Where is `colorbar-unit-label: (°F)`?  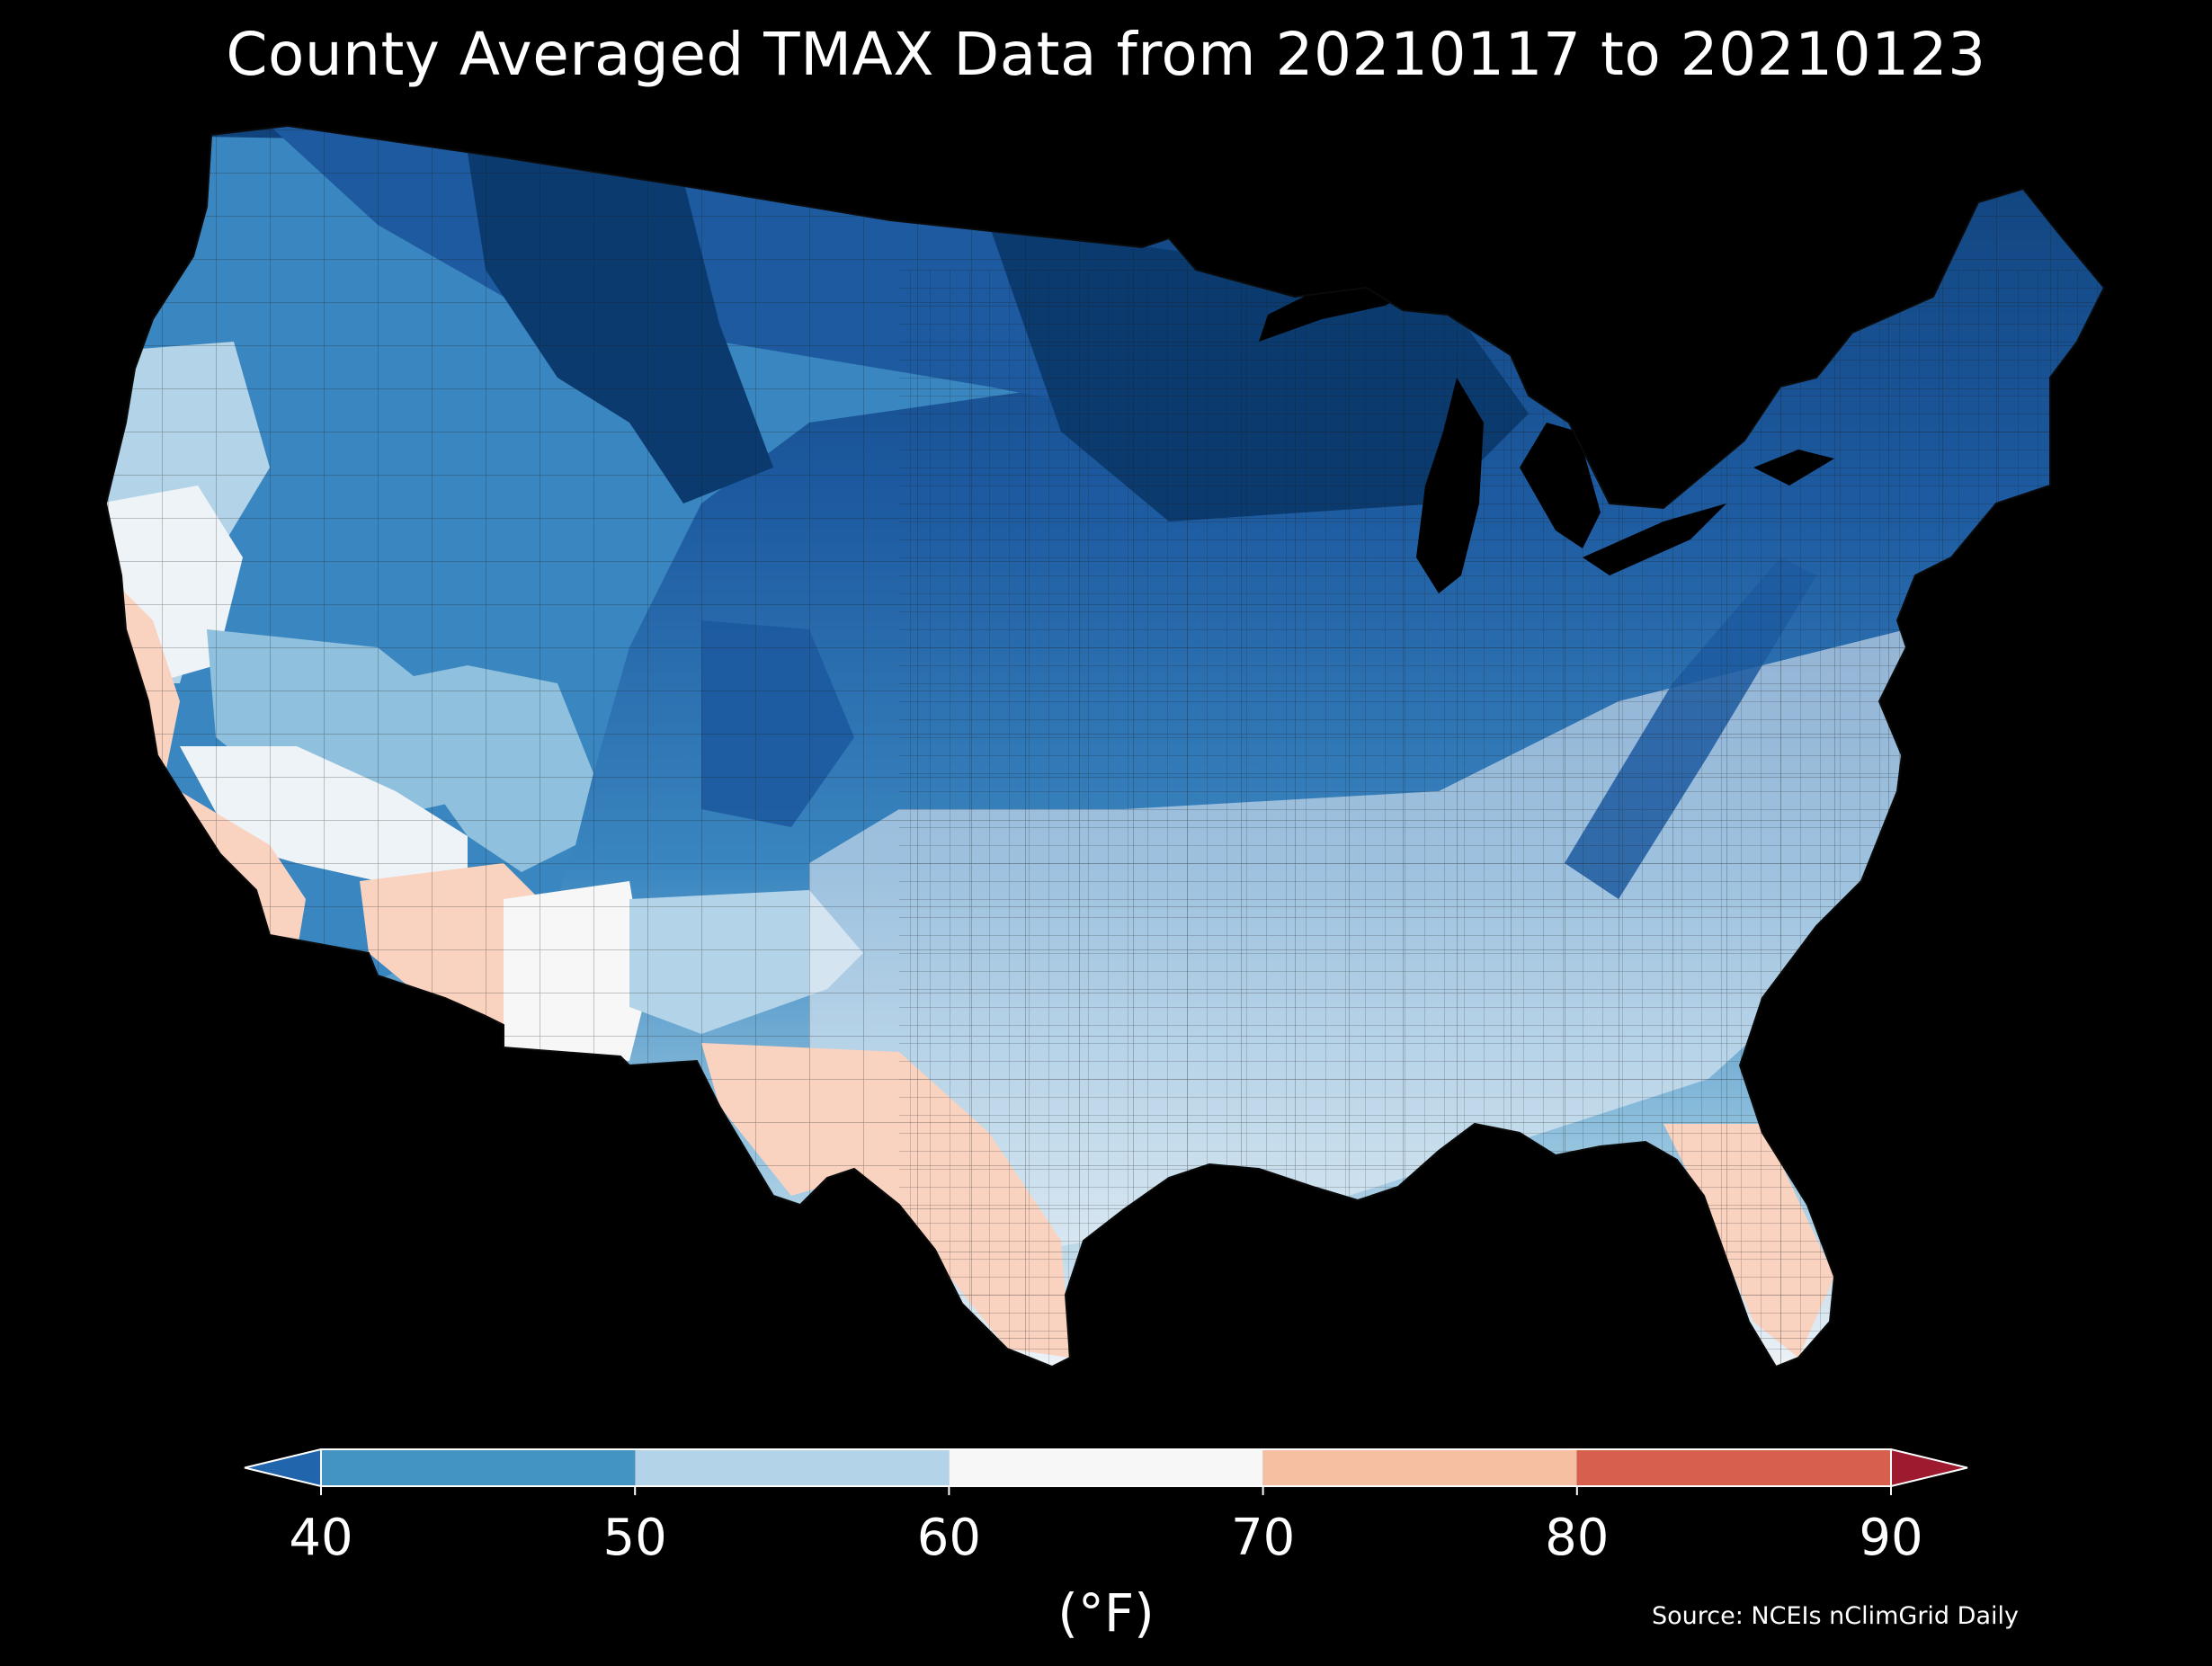 colorbar-unit-label: (°F) is located at coordinates (1106, 1613).